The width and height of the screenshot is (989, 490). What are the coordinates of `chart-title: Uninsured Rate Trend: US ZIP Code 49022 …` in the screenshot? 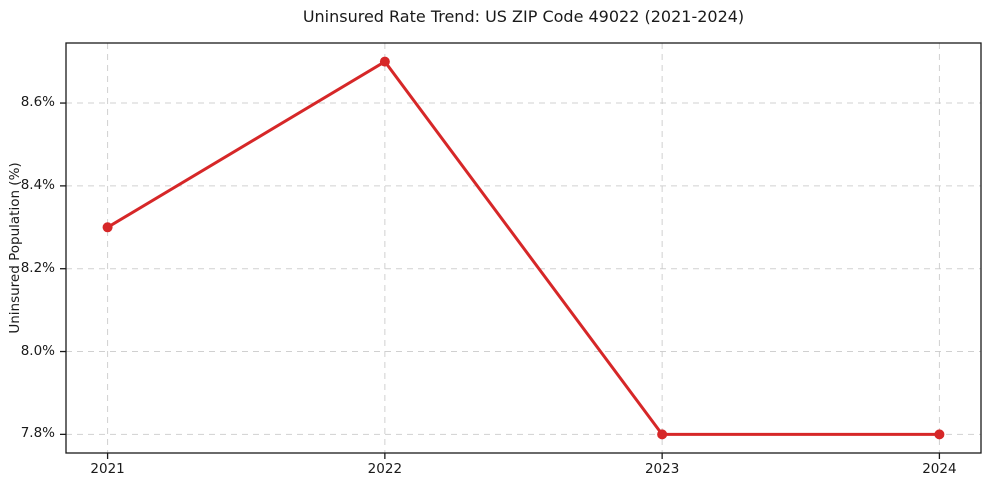 It's located at (523, 16).